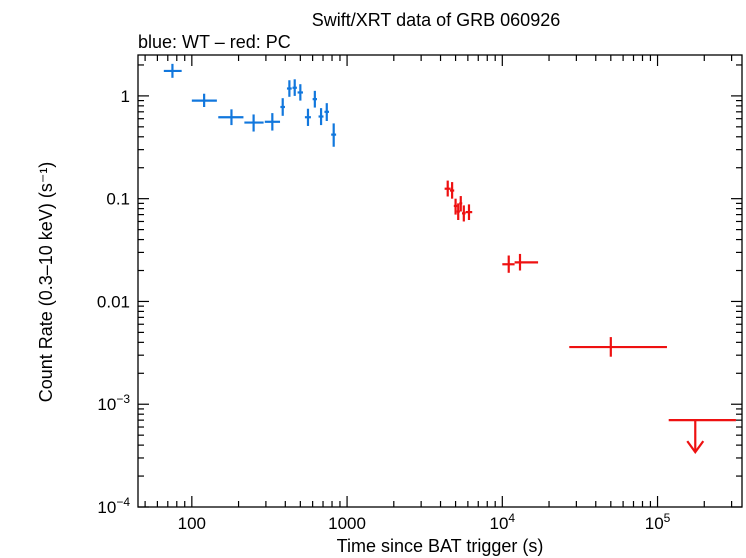  What do you see at coordinates (424, 522) in the screenshot?
I see `x-tick-labels: 100 1000 10⁴ 10⁵` at bounding box center [424, 522].